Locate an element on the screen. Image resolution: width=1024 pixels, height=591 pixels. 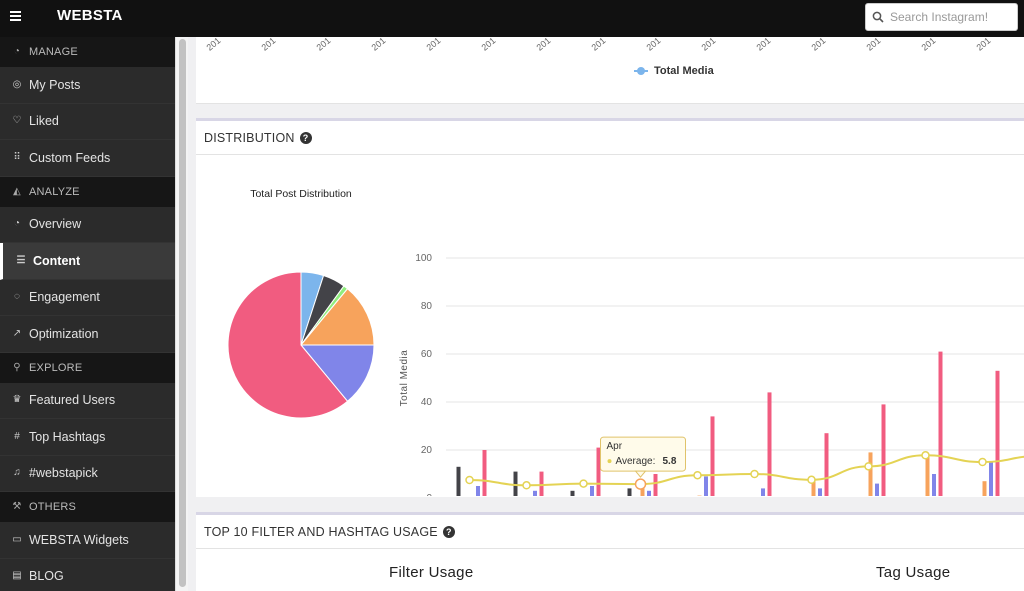
y-tick-label: 0 is located at coordinates (429, 494).